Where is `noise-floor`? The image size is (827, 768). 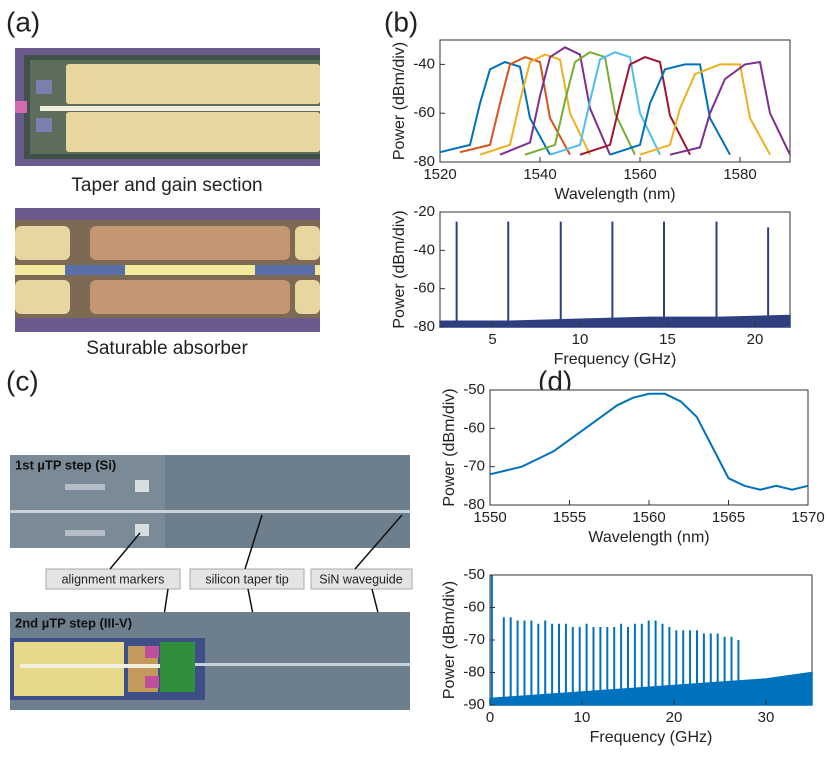 noise-floor is located at coordinates (615, 321).